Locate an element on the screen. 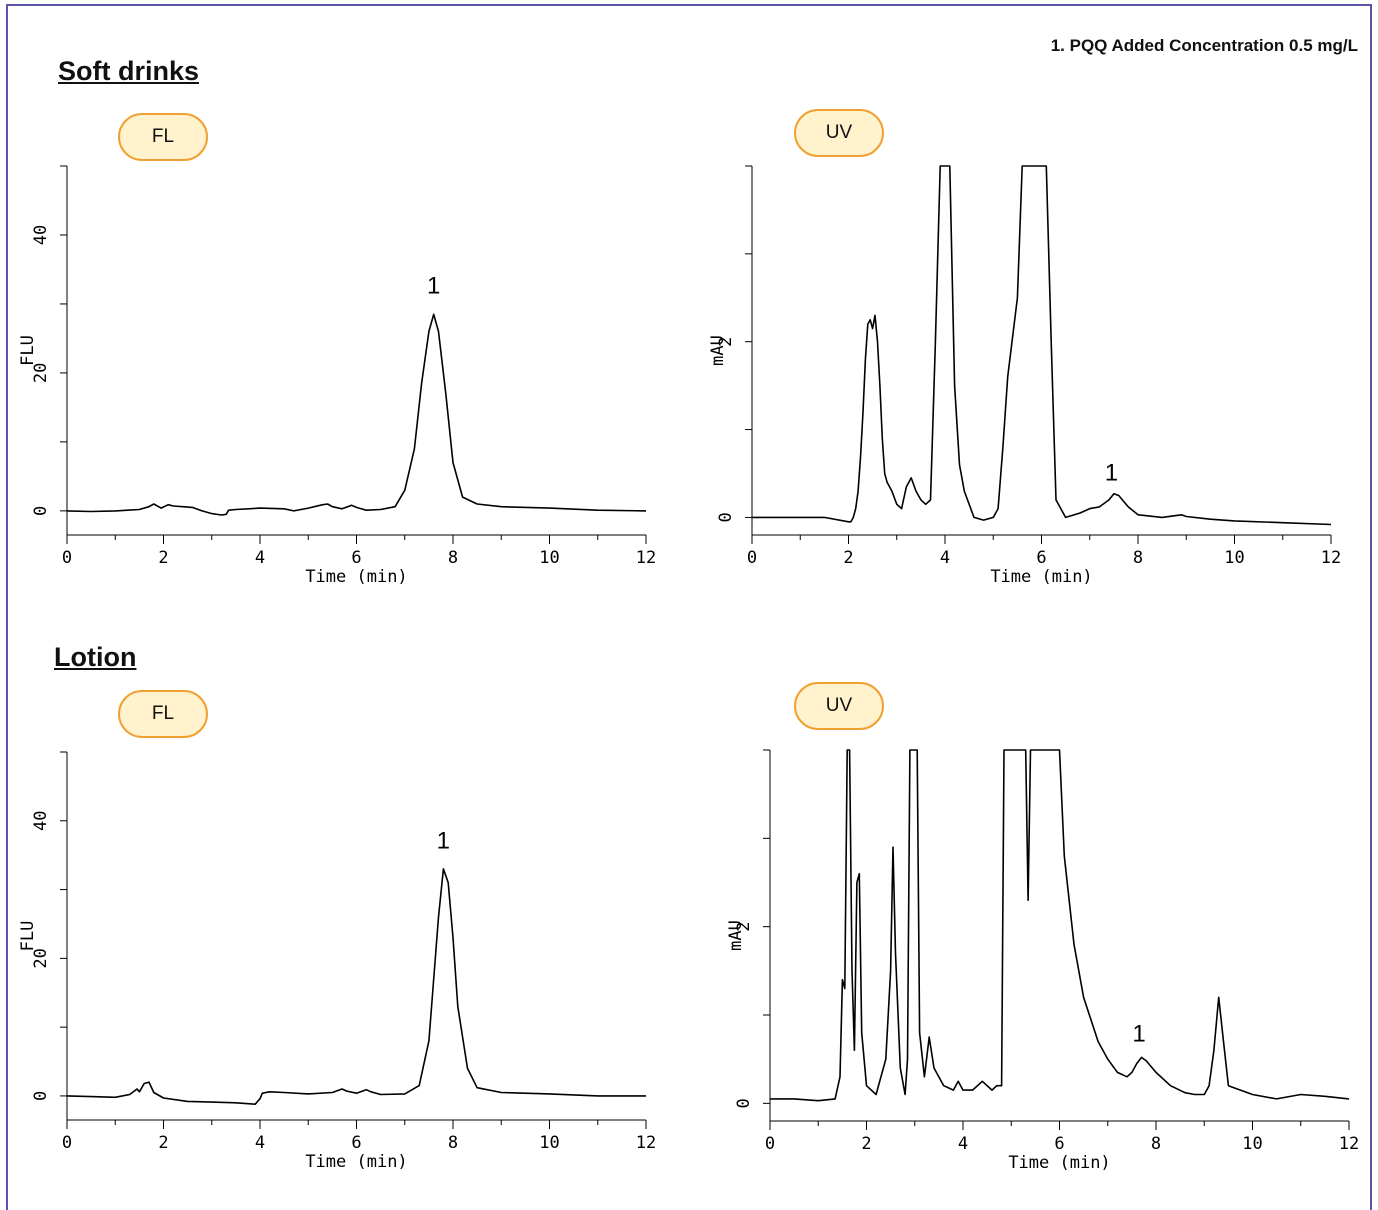  lotion-uv-x-tick-label: 10 is located at coordinates (1252, 1144).